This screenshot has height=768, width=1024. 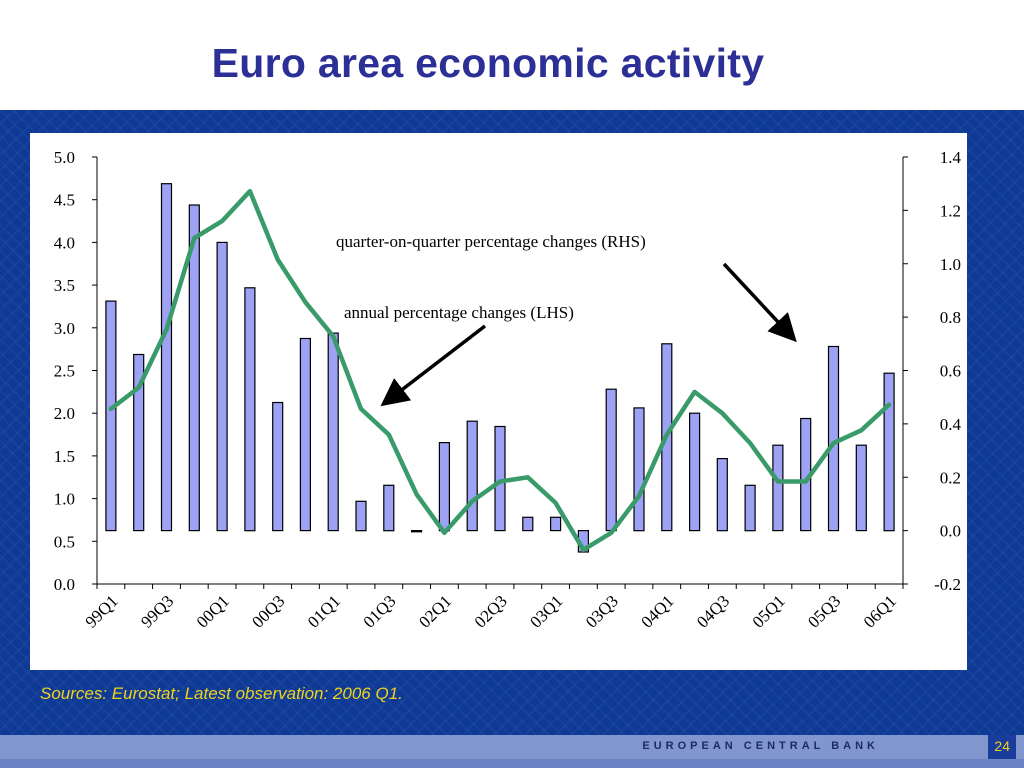 I want to click on bar-04Q3, so click(x=722, y=495).